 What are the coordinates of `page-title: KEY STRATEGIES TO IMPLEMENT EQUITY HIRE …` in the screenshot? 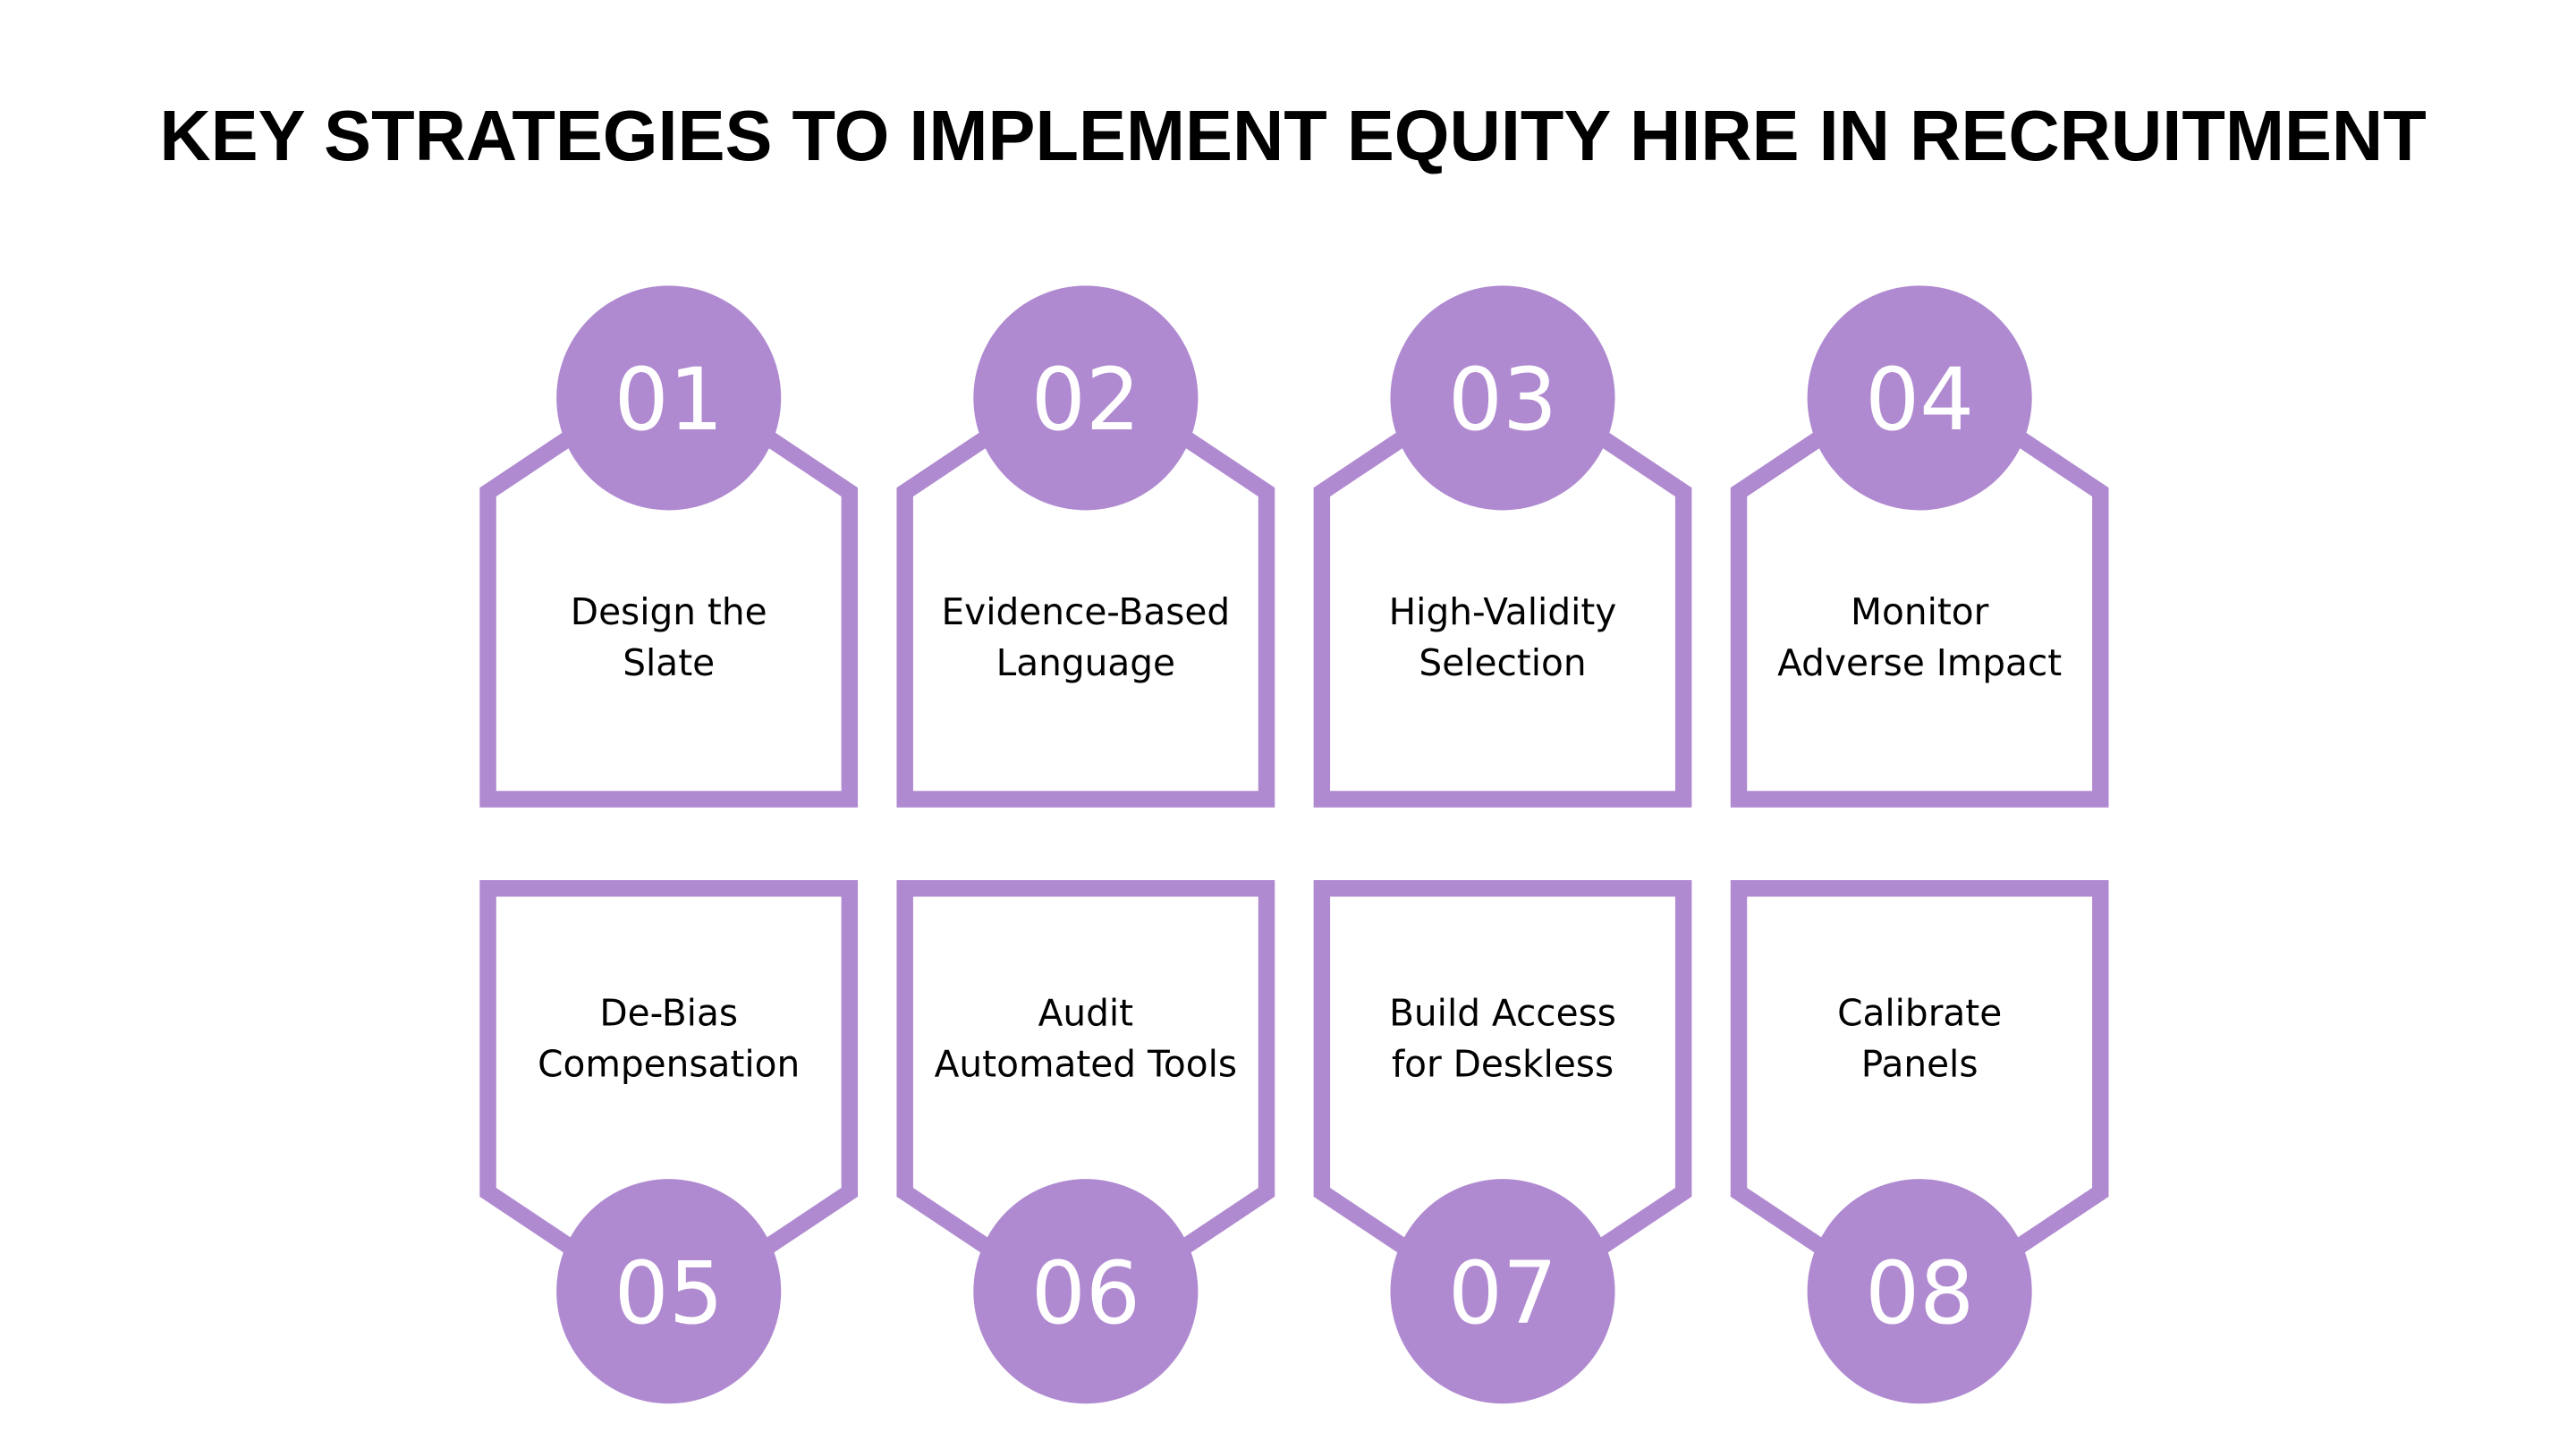 It's located at (1292, 135).